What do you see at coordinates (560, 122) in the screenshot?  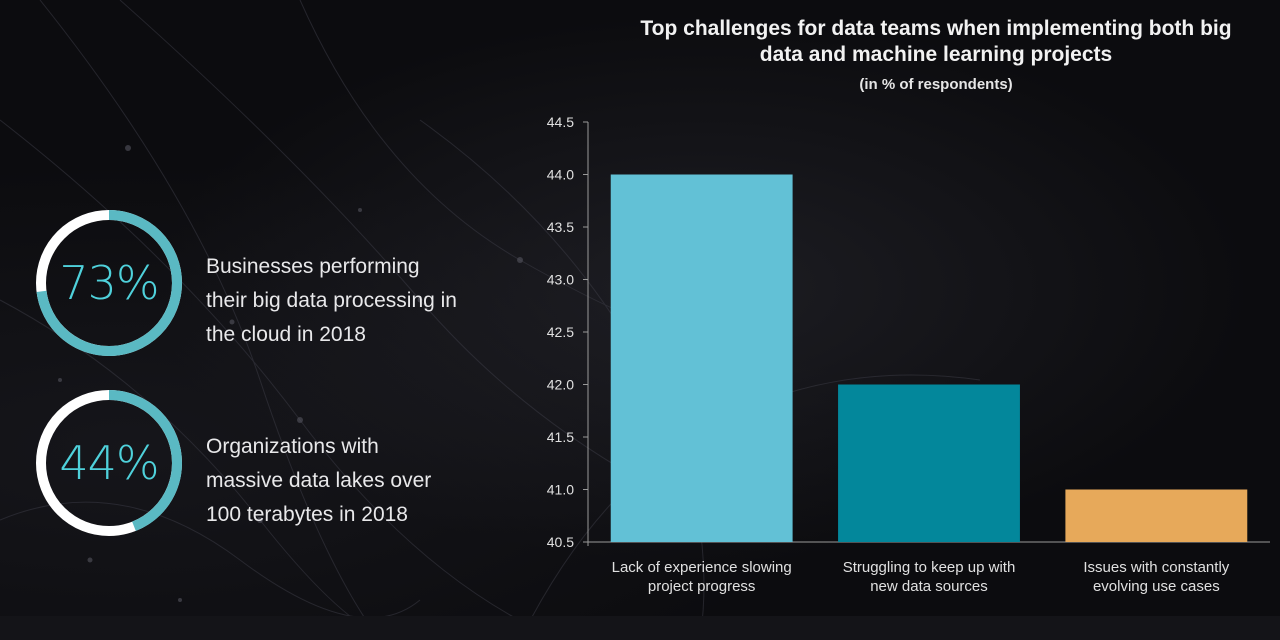 I see `y-tick-label: 44.5` at bounding box center [560, 122].